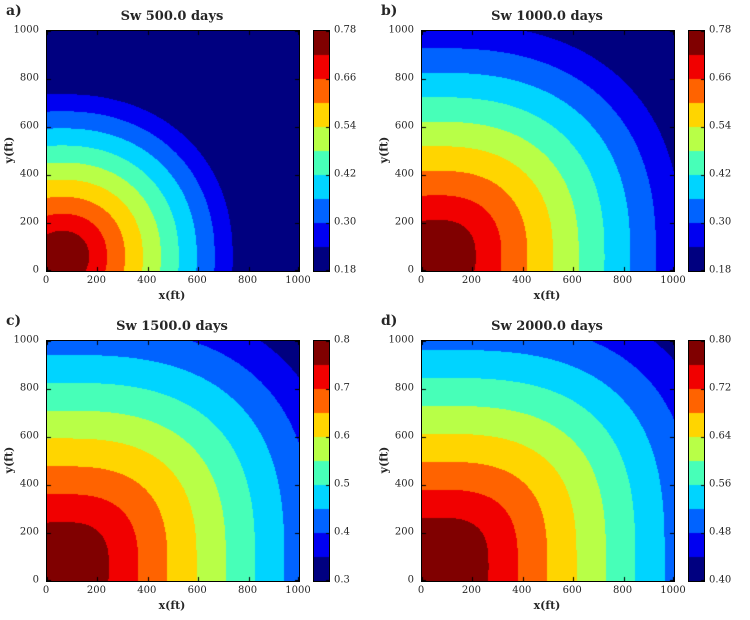 This screenshot has height=620, width=750. Describe the element at coordinates (720, 436) in the screenshot. I see `colorbar-tick-label: 0.64` at that location.